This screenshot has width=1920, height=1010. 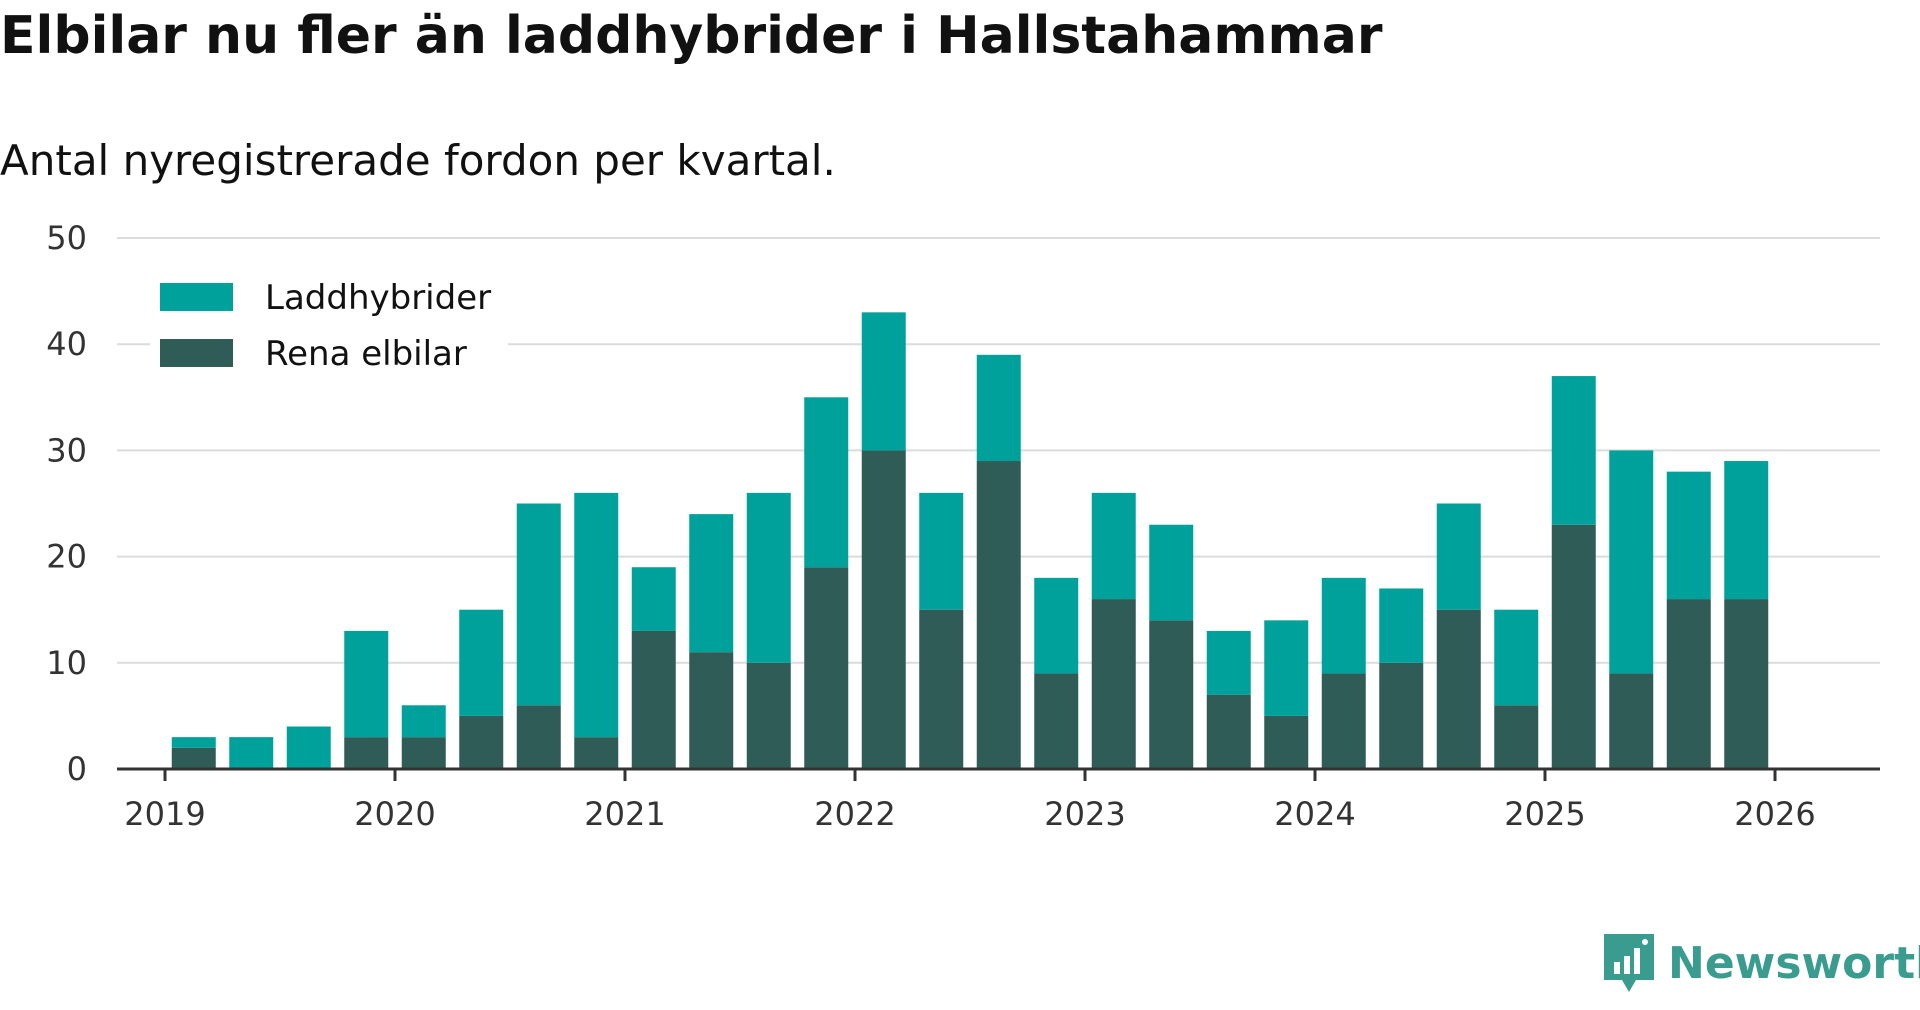 I want to click on y-tick-label: 50, so click(x=66, y=238).